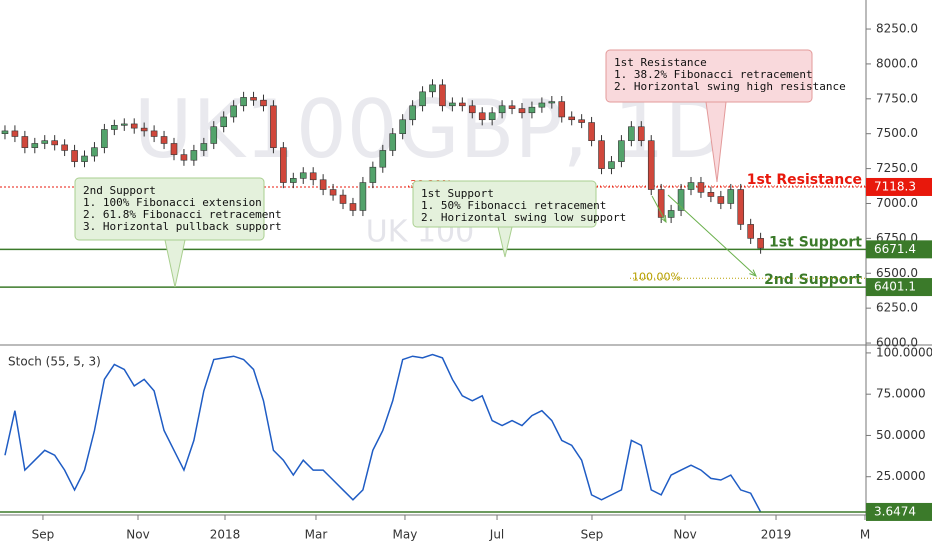 This screenshot has width=932, height=550. Describe the element at coordinates (712, 235) in the screenshot. I see `arrow` at that location.